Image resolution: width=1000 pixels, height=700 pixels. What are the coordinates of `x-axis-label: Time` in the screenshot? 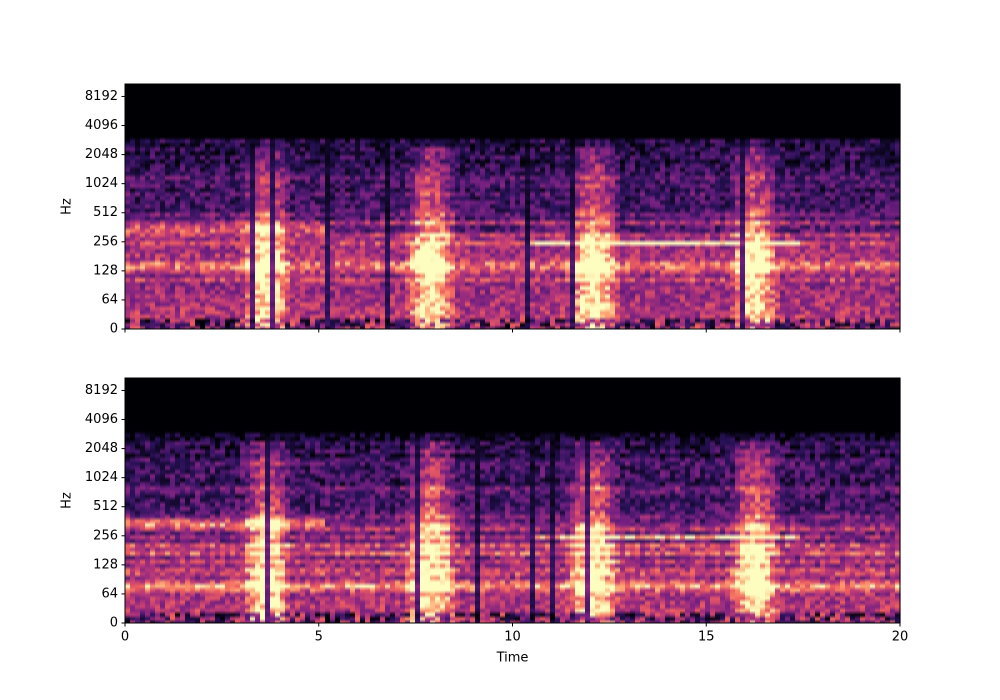 It's located at (512, 658).